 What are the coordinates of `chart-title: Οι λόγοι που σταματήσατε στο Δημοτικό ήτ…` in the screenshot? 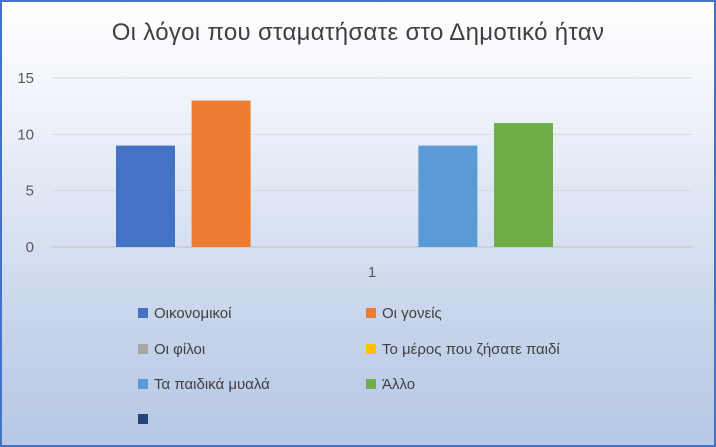 It's located at (358, 32).